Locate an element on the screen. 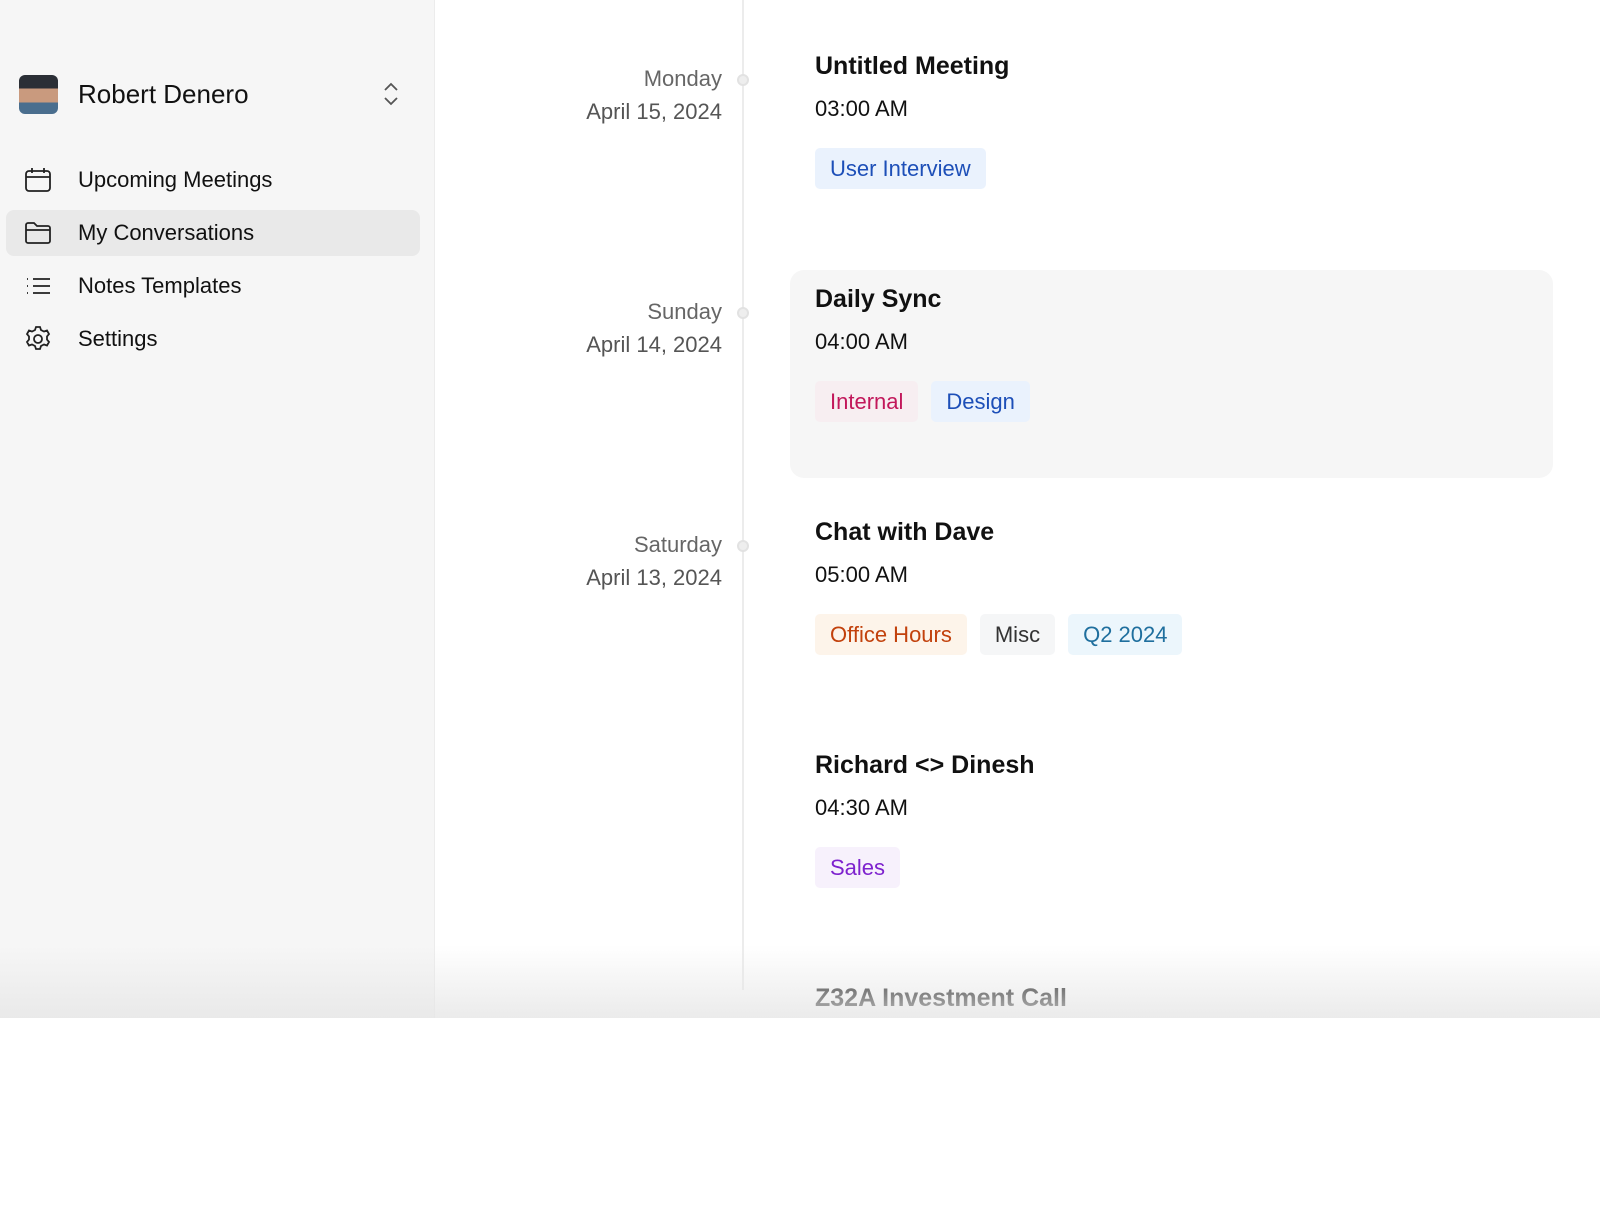  sidebar-item-upcoming-meetings: Upcoming Meetings is located at coordinates (213, 180).